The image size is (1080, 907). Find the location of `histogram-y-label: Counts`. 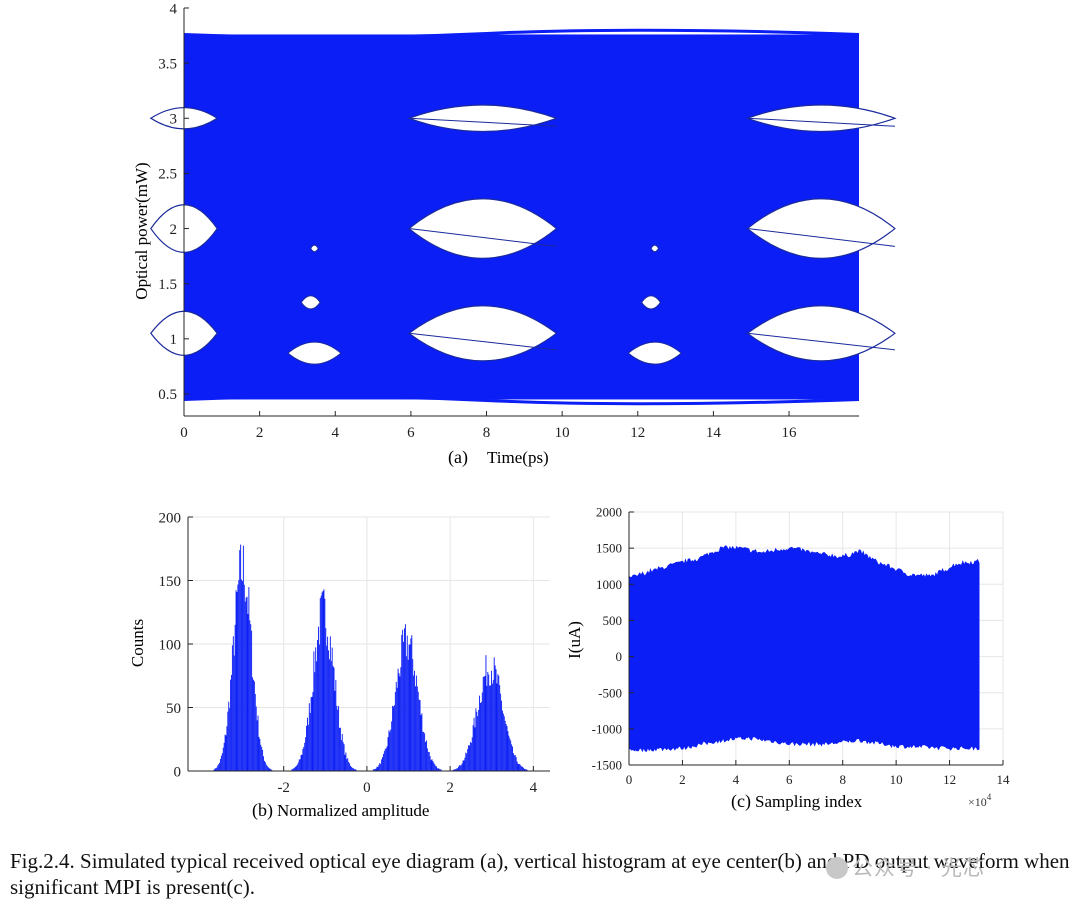

histogram-y-label: Counts is located at coordinates (137, 643).